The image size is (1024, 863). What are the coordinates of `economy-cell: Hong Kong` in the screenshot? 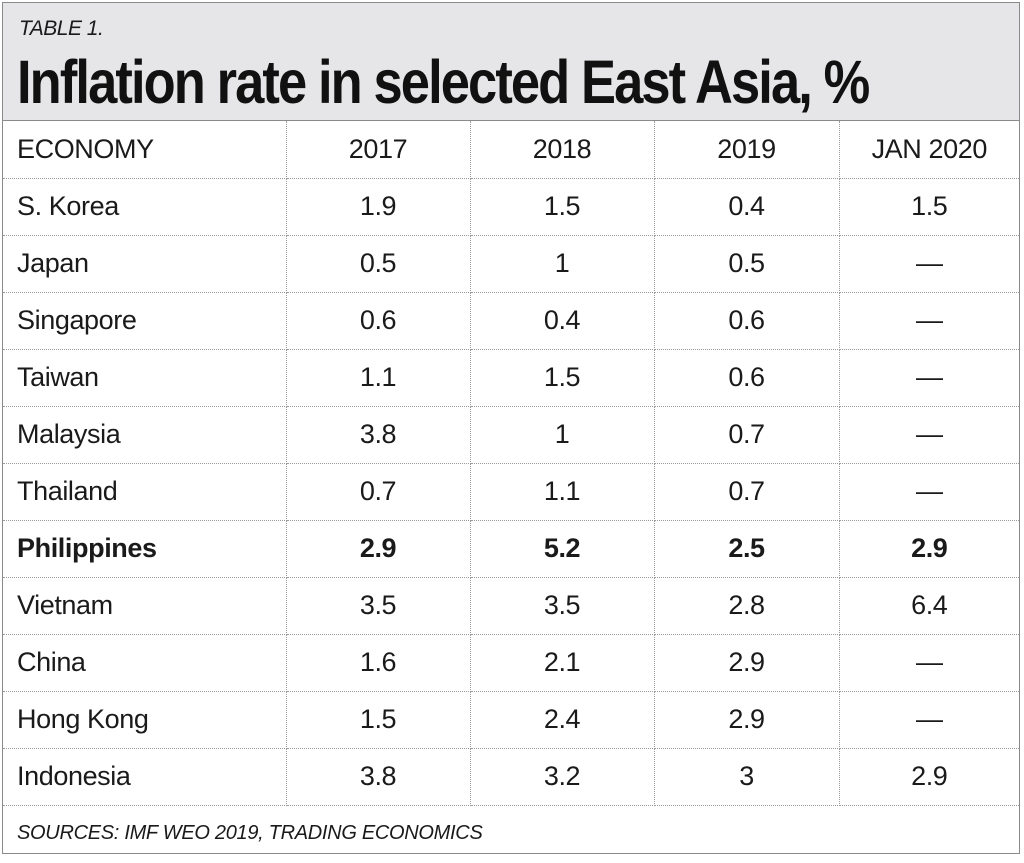 It's located at (145, 720).